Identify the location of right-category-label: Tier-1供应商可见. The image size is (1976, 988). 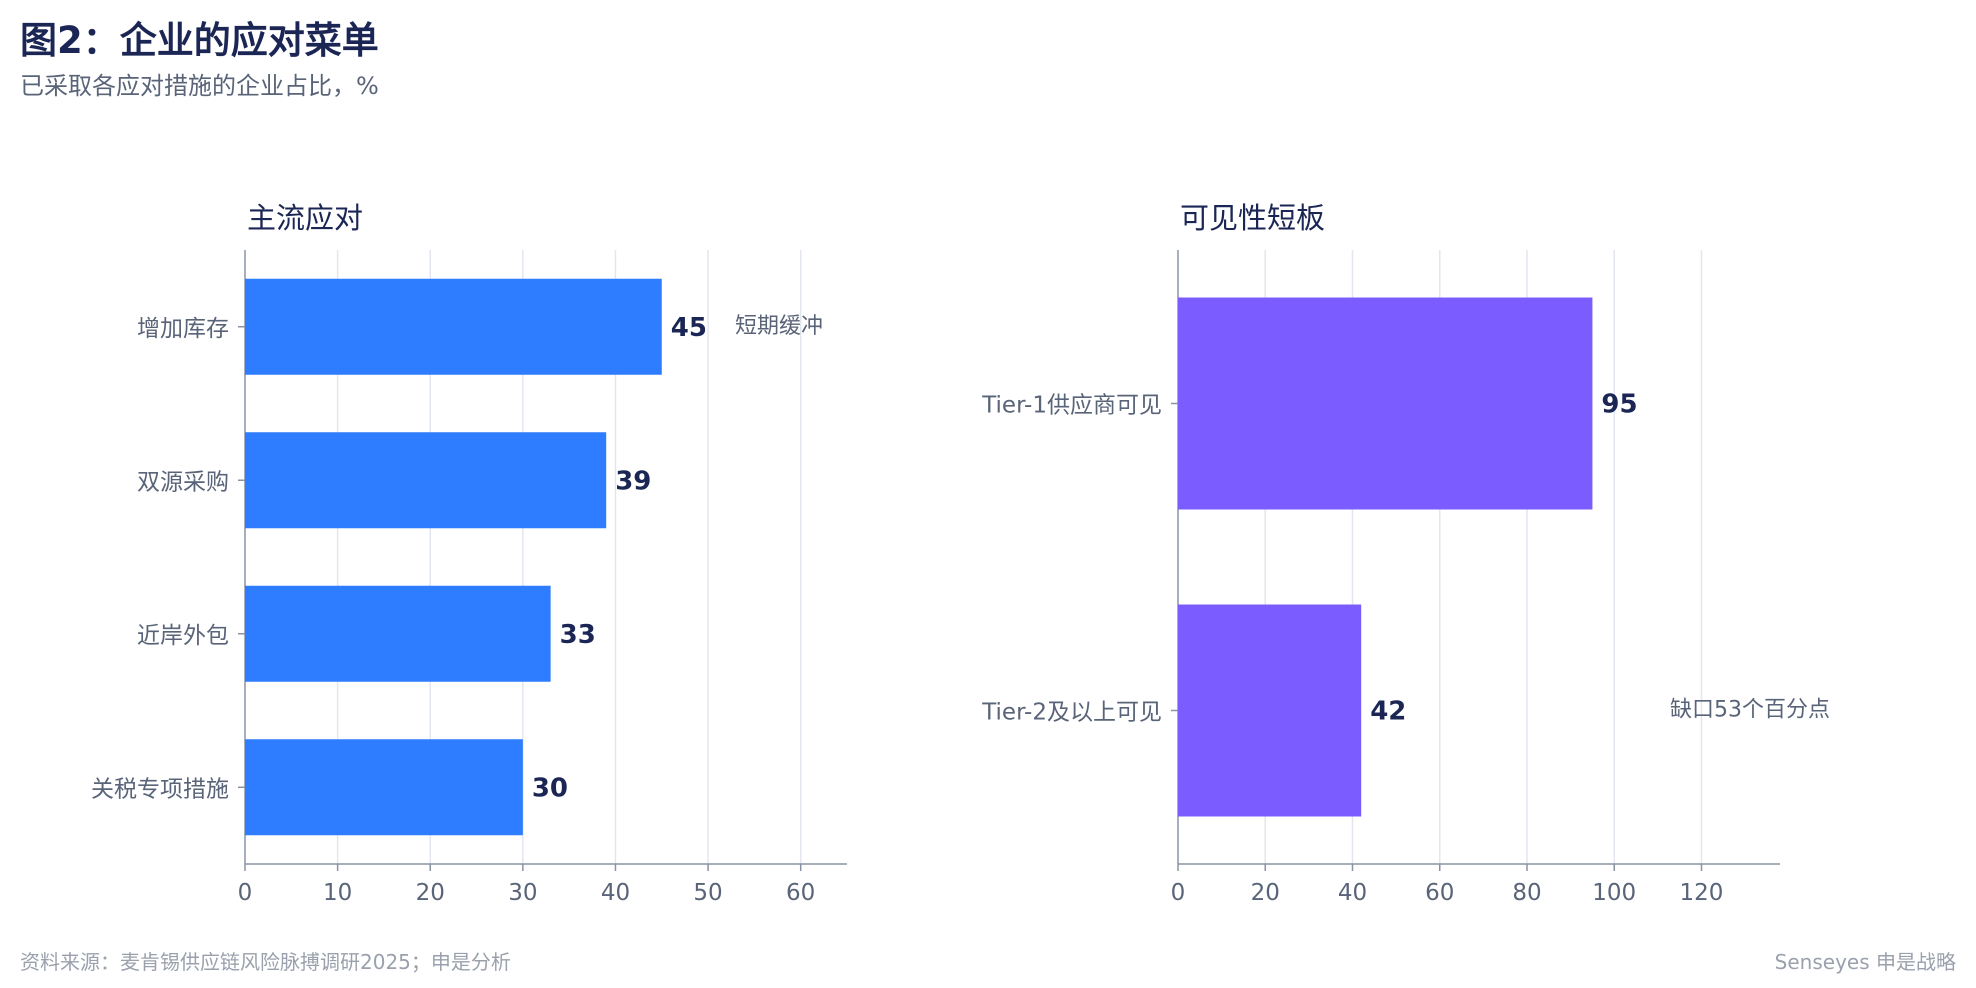
(1071, 406).